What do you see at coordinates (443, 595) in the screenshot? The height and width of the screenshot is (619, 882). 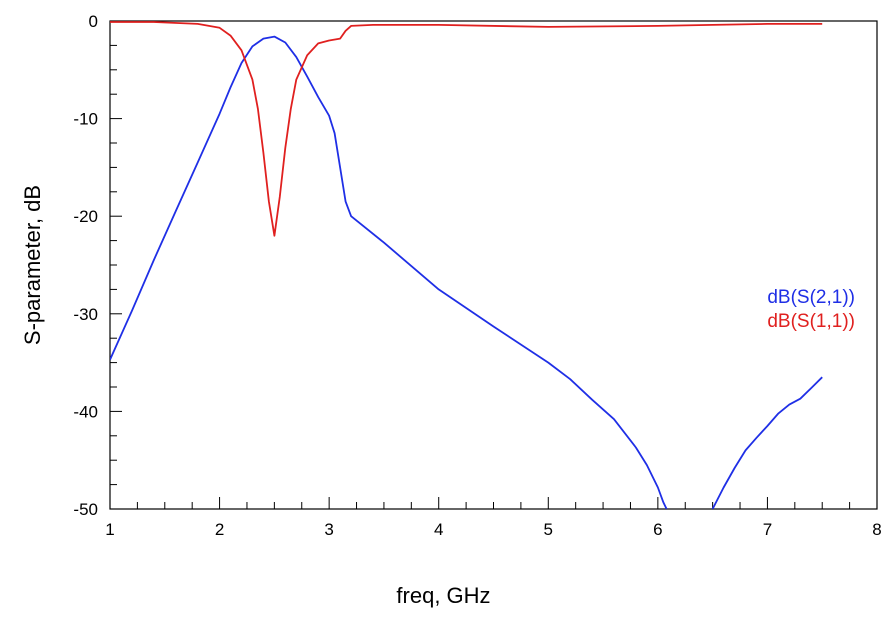 I see `x-axis-title: freq, GHz` at bounding box center [443, 595].